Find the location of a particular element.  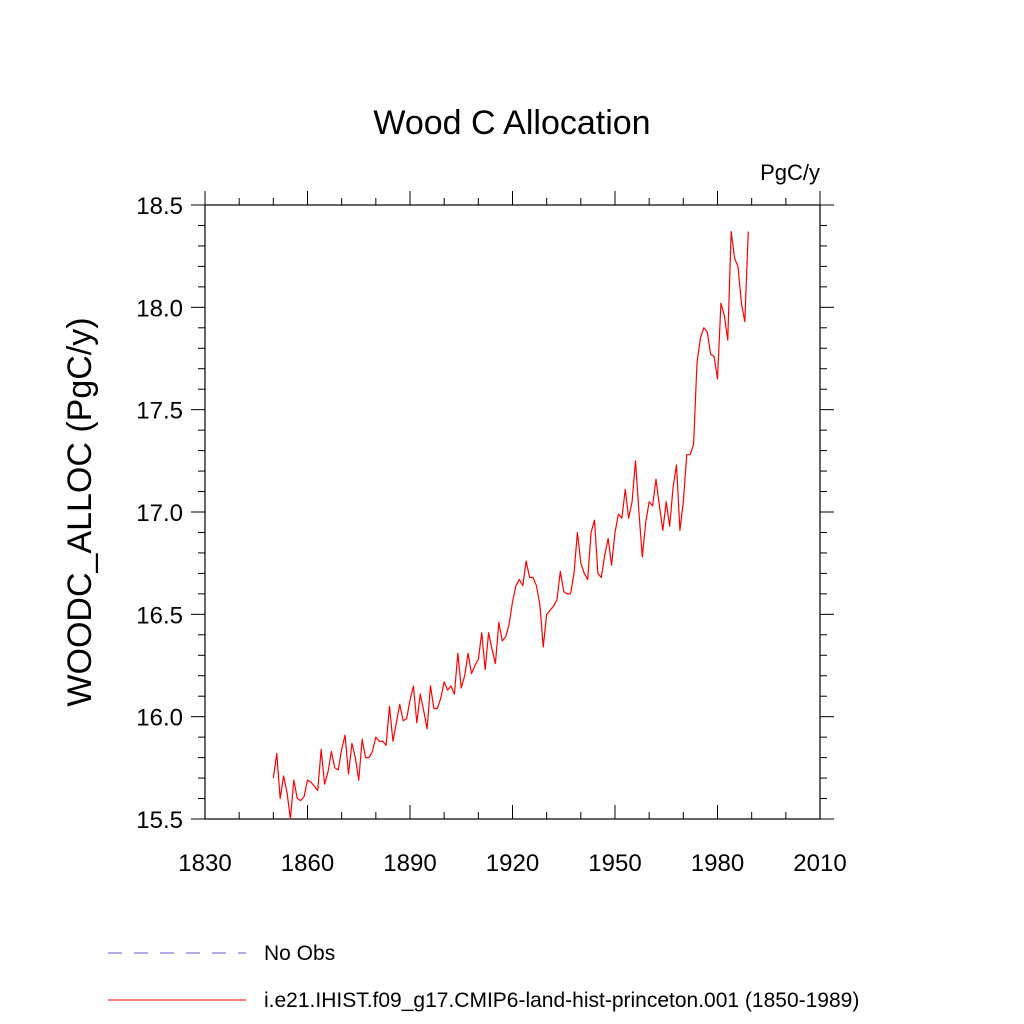

x-tick-label: 1830 is located at coordinates (204, 863).